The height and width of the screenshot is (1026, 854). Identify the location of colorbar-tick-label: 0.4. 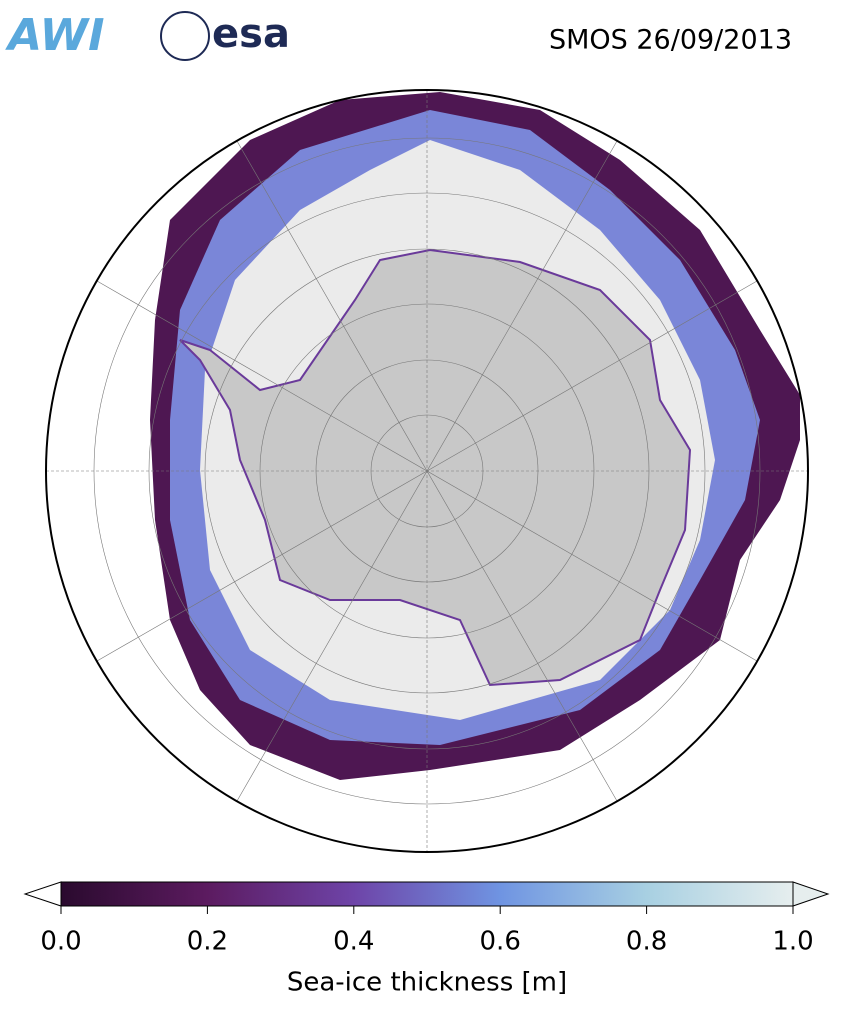
(353, 942).